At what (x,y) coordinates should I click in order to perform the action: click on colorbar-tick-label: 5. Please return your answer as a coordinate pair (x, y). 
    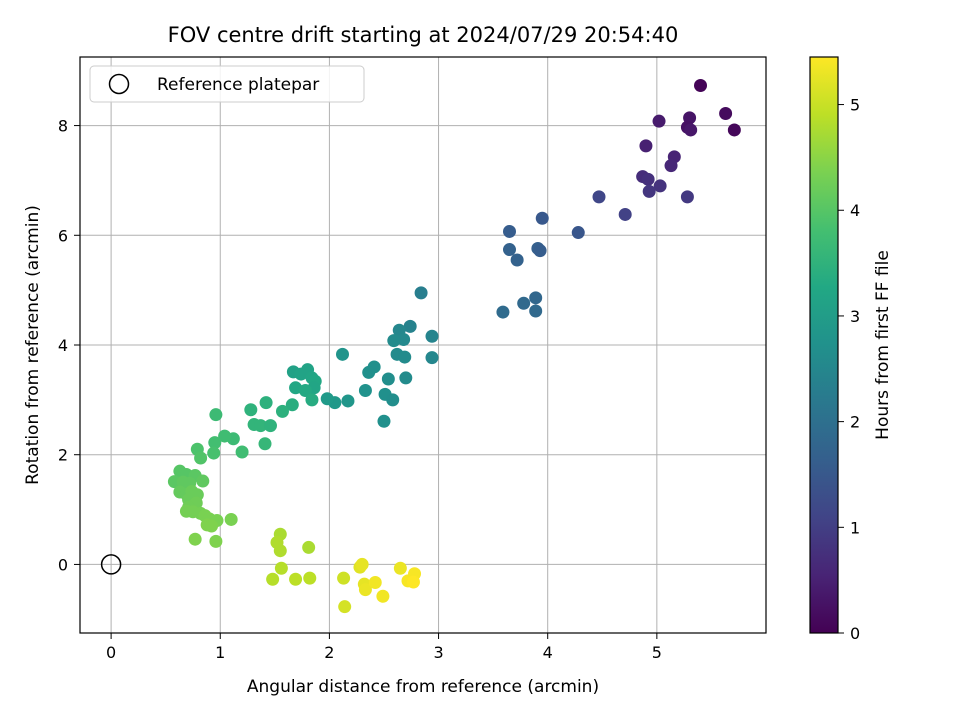
    Looking at the image, I should click on (855, 105).